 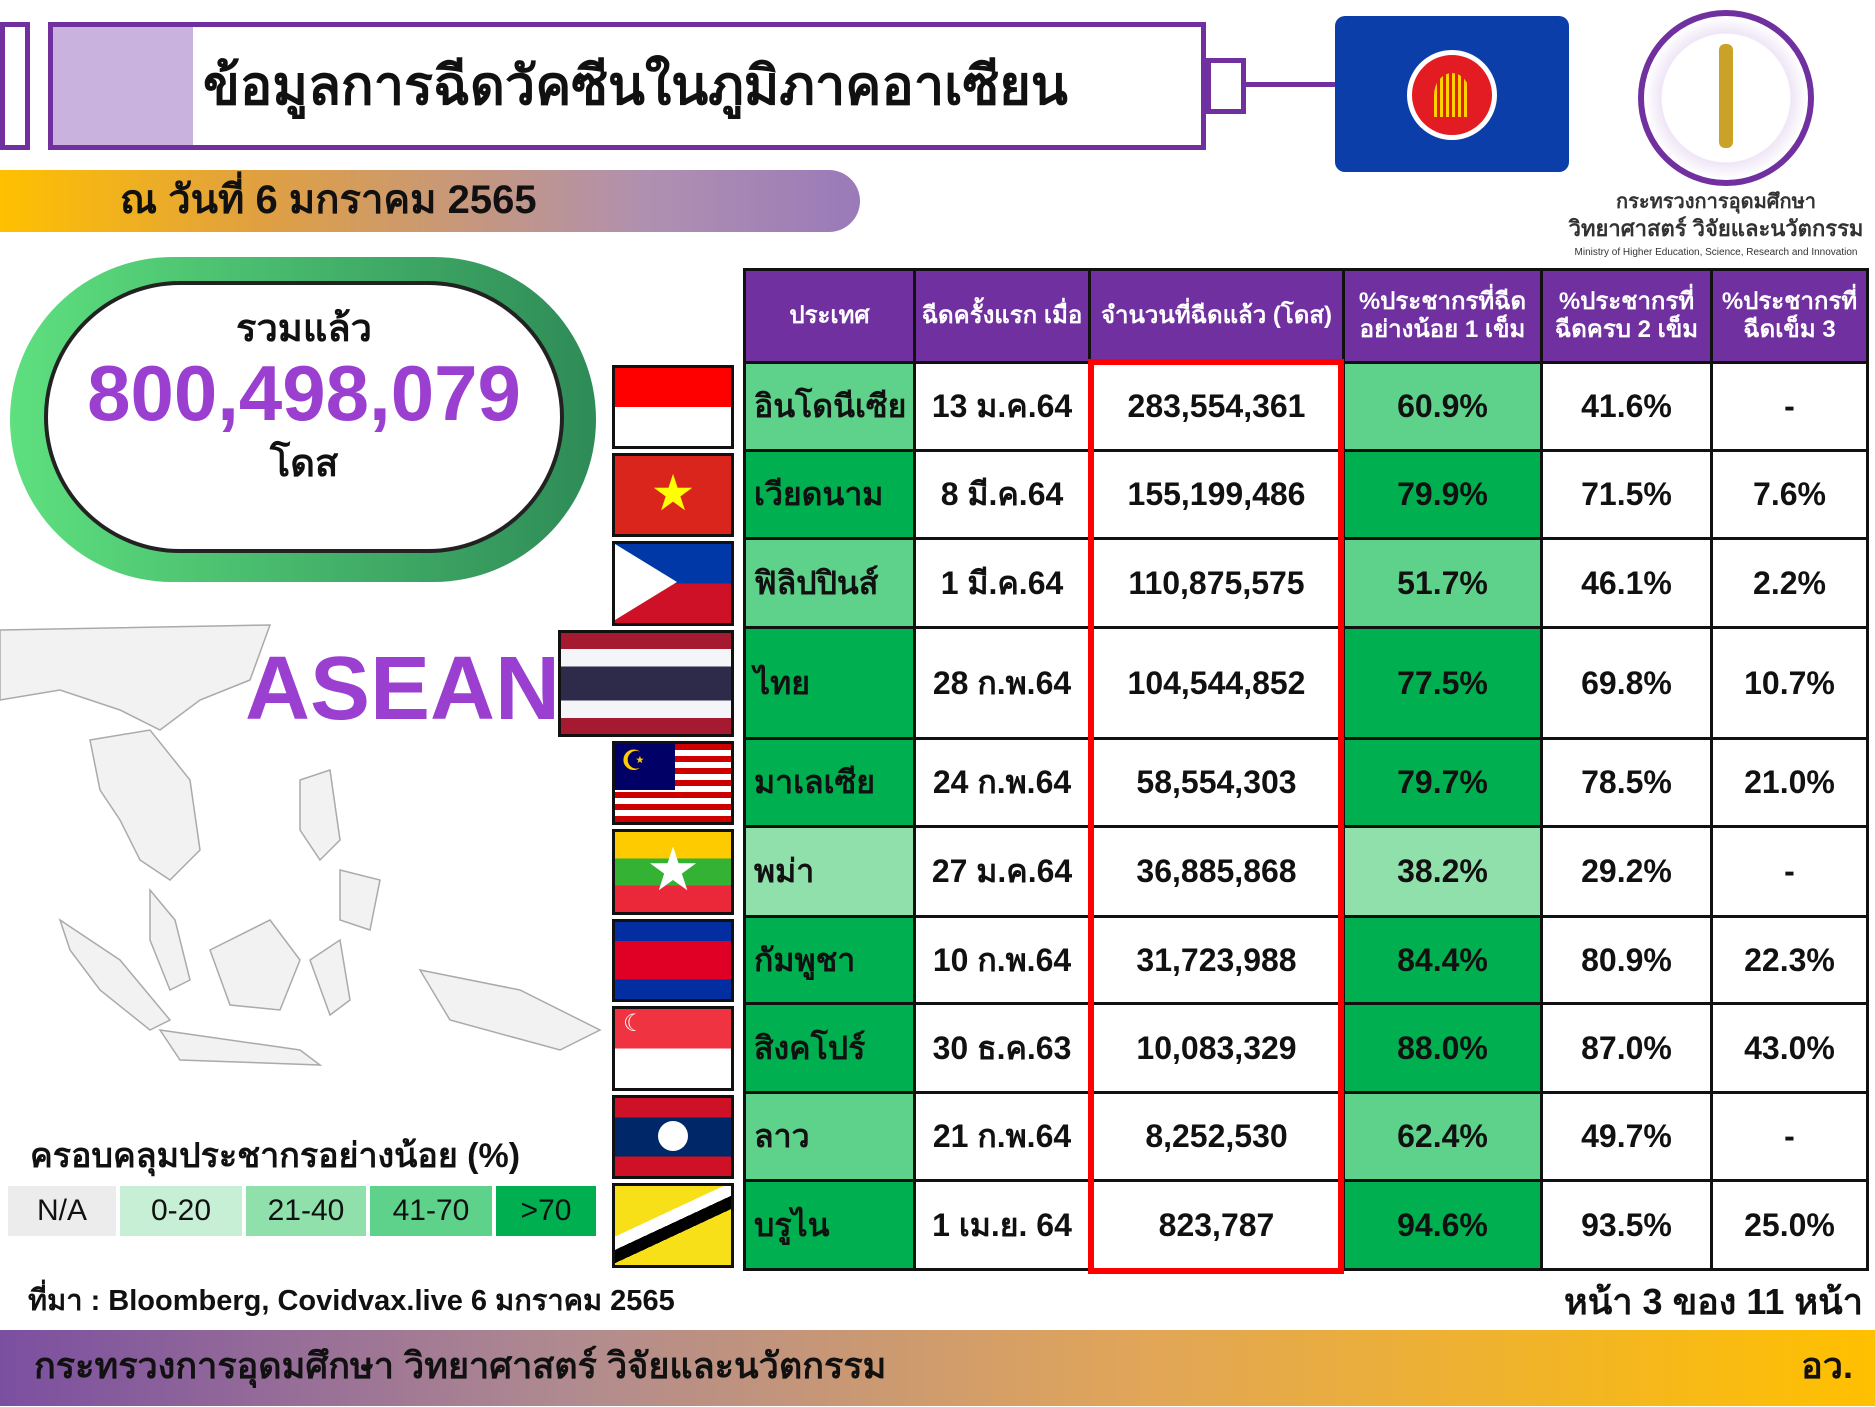 I want to click on pct-two-doses-cell: 49.7%, so click(x=1626, y=1136).